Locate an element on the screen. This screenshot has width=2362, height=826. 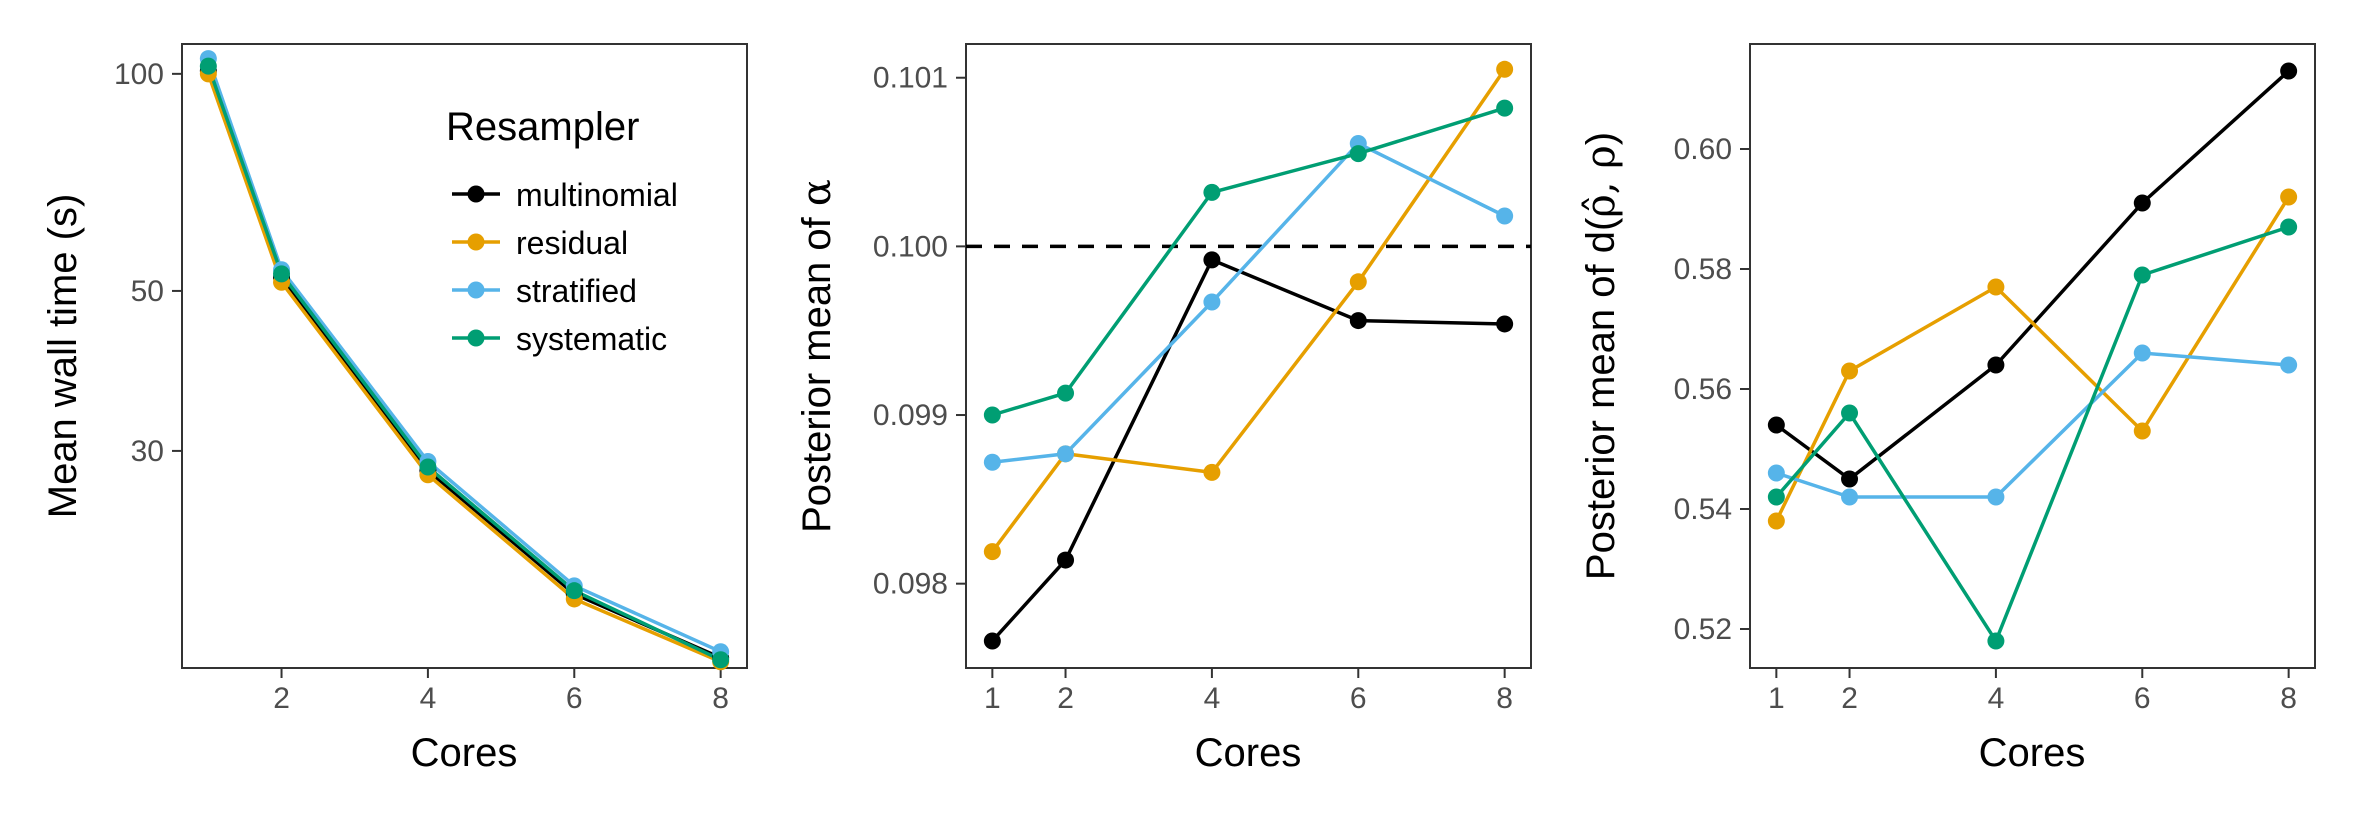
legend-label-stratified: stratified is located at coordinates (576, 291).